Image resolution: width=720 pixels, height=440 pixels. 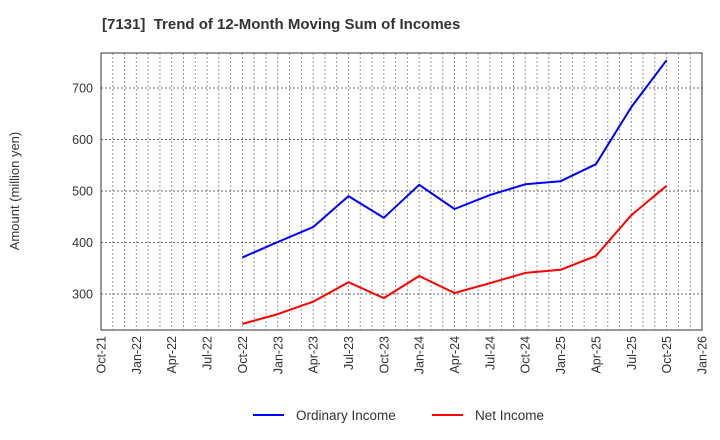 What do you see at coordinates (82, 89) in the screenshot?
I see `y-tick-label: 700` at bounding box center [82, 89].